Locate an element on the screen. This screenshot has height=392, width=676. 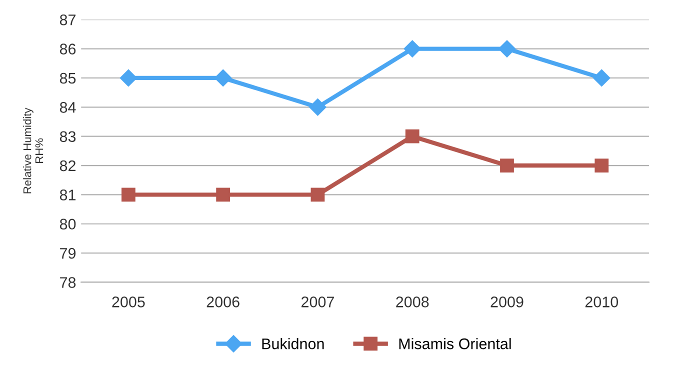
x-tick-label: 2008 is located at coordinates (412, 302).